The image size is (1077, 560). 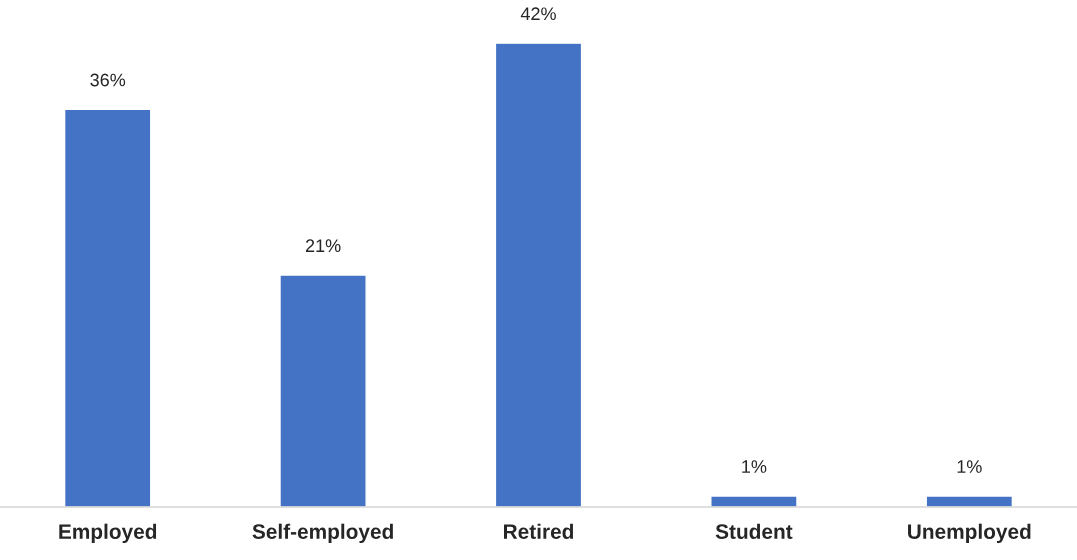 What do you see at coordinates (108, 80) in the screenshot?
I see `data-label: 36%` at bounding box center [108, 80].